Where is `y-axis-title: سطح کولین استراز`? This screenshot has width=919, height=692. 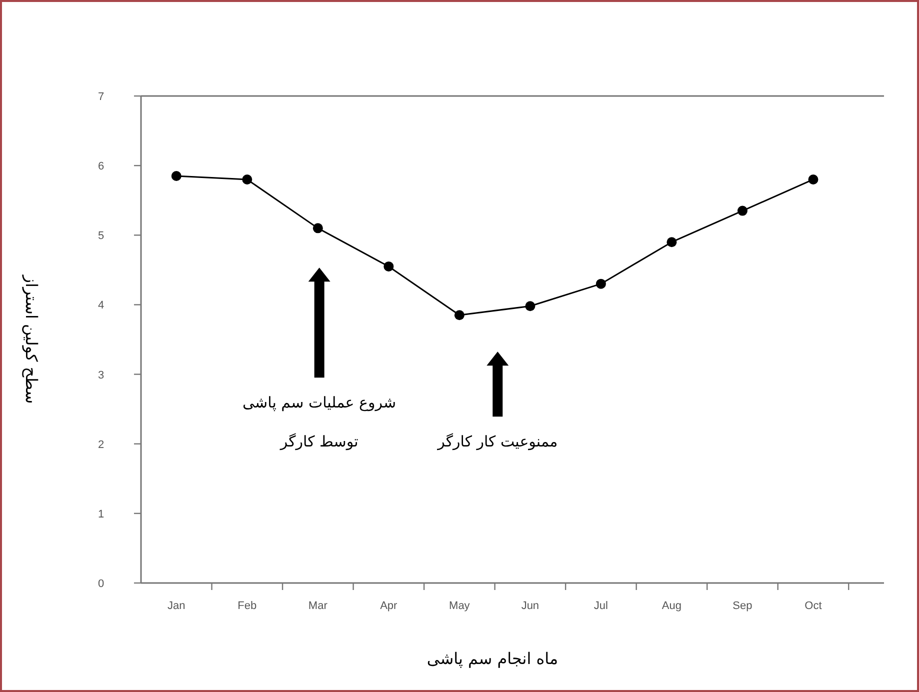 y-axis-title: سطح کولین استراز is located at coordinates (31, 339).